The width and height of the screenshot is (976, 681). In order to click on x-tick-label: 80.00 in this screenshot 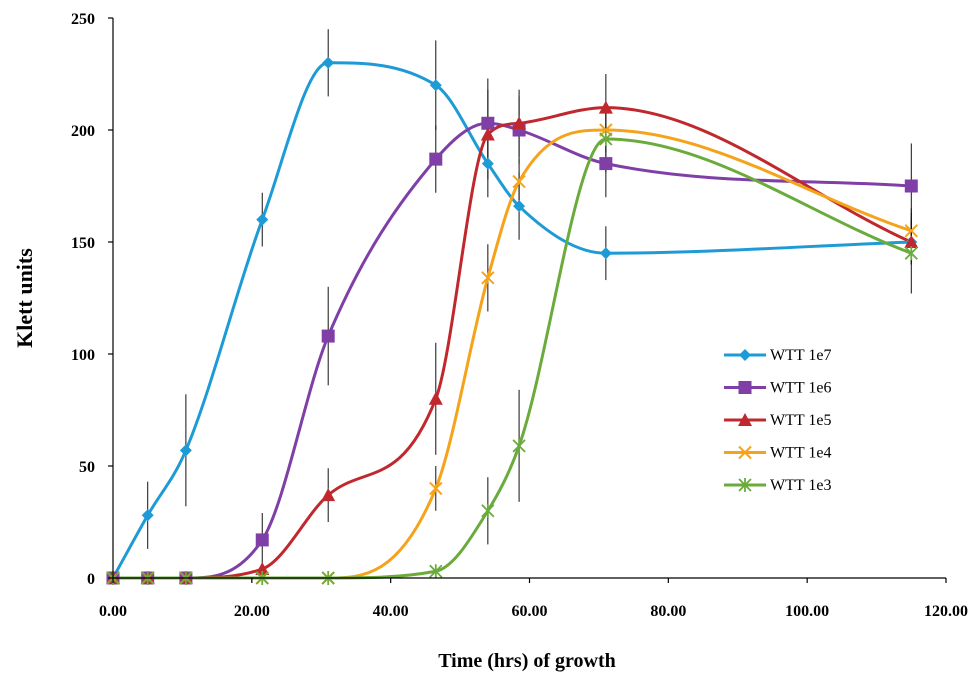, I will do `click(668, 611)`.